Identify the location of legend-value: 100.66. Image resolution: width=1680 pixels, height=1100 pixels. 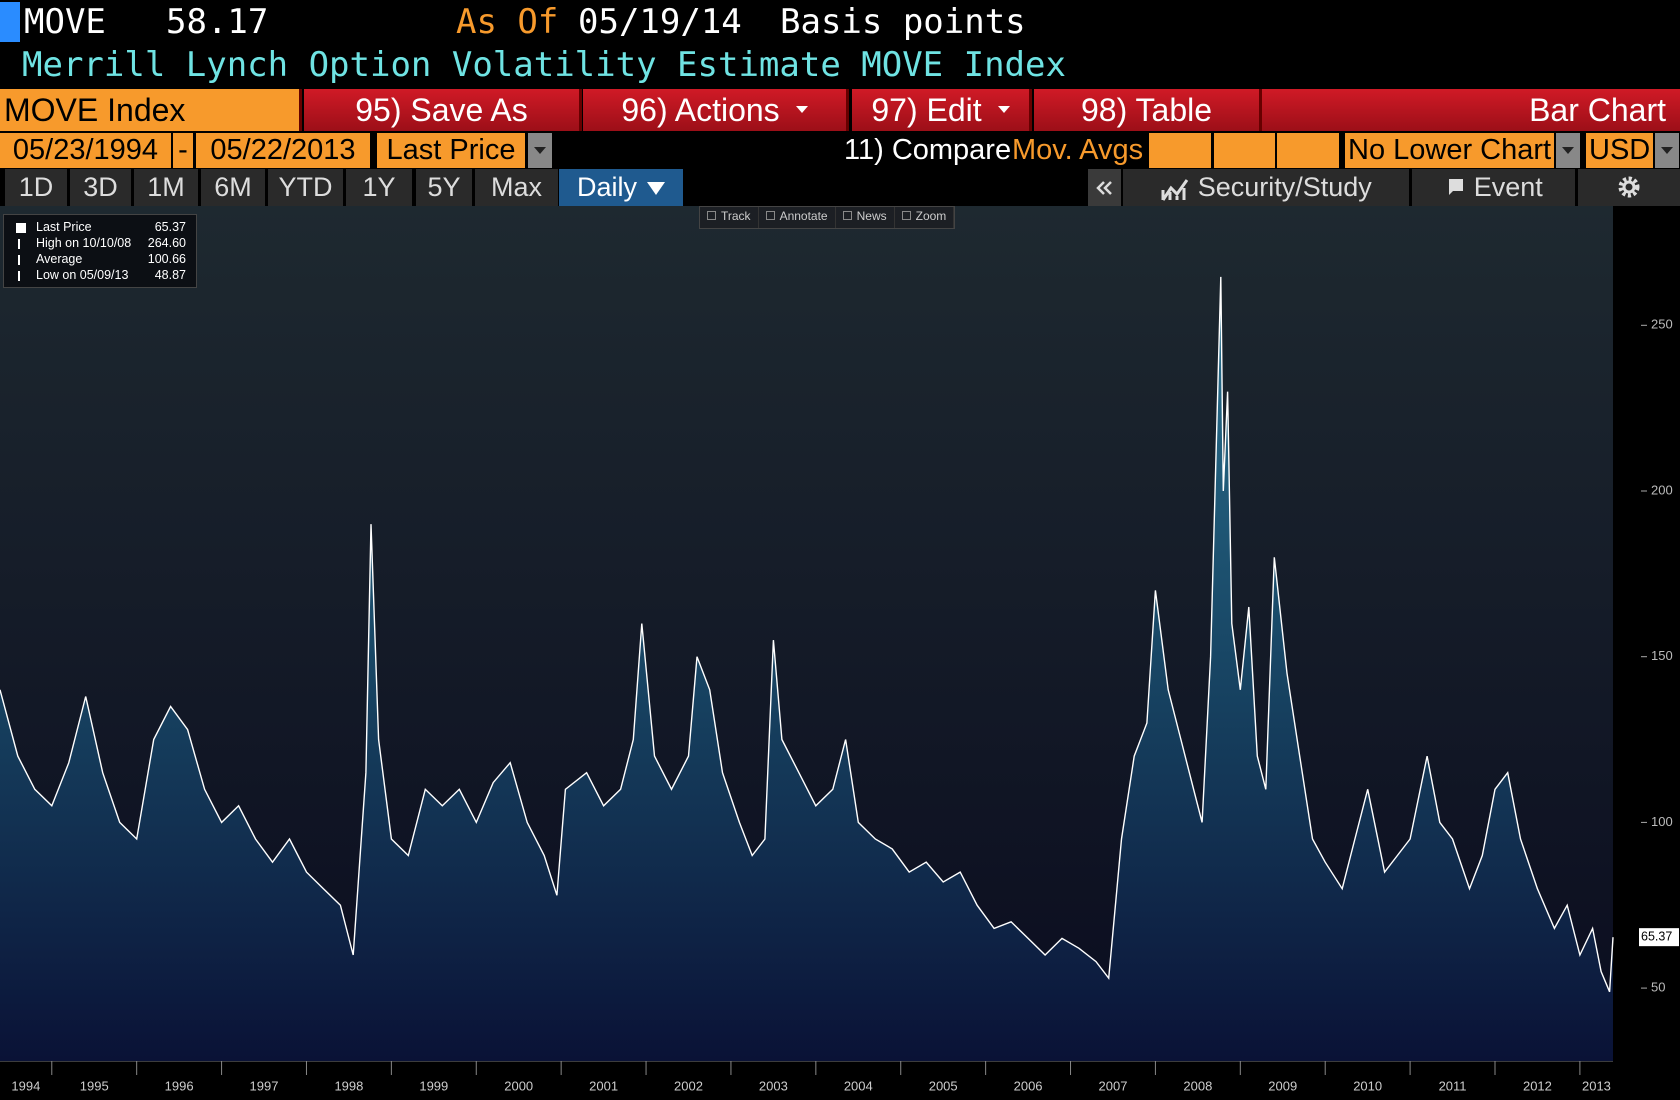
(166, 259).